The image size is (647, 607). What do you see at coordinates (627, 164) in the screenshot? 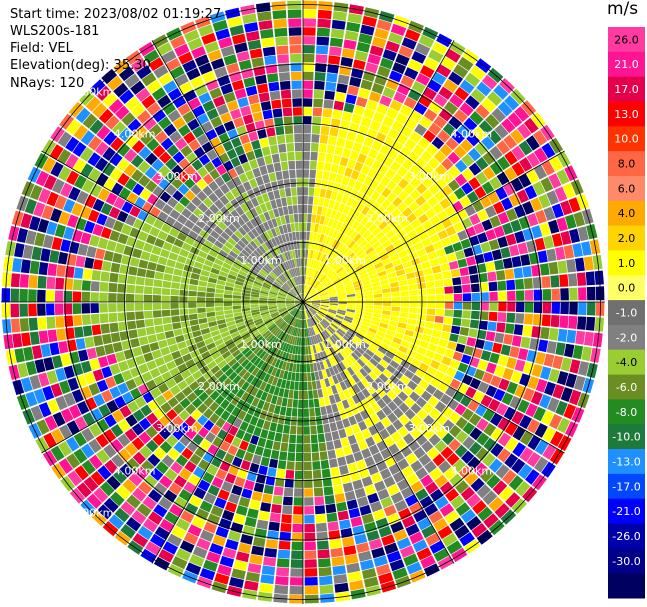
I see `colorbar-tick-label: 8.0` at bounding box center [627, 164].